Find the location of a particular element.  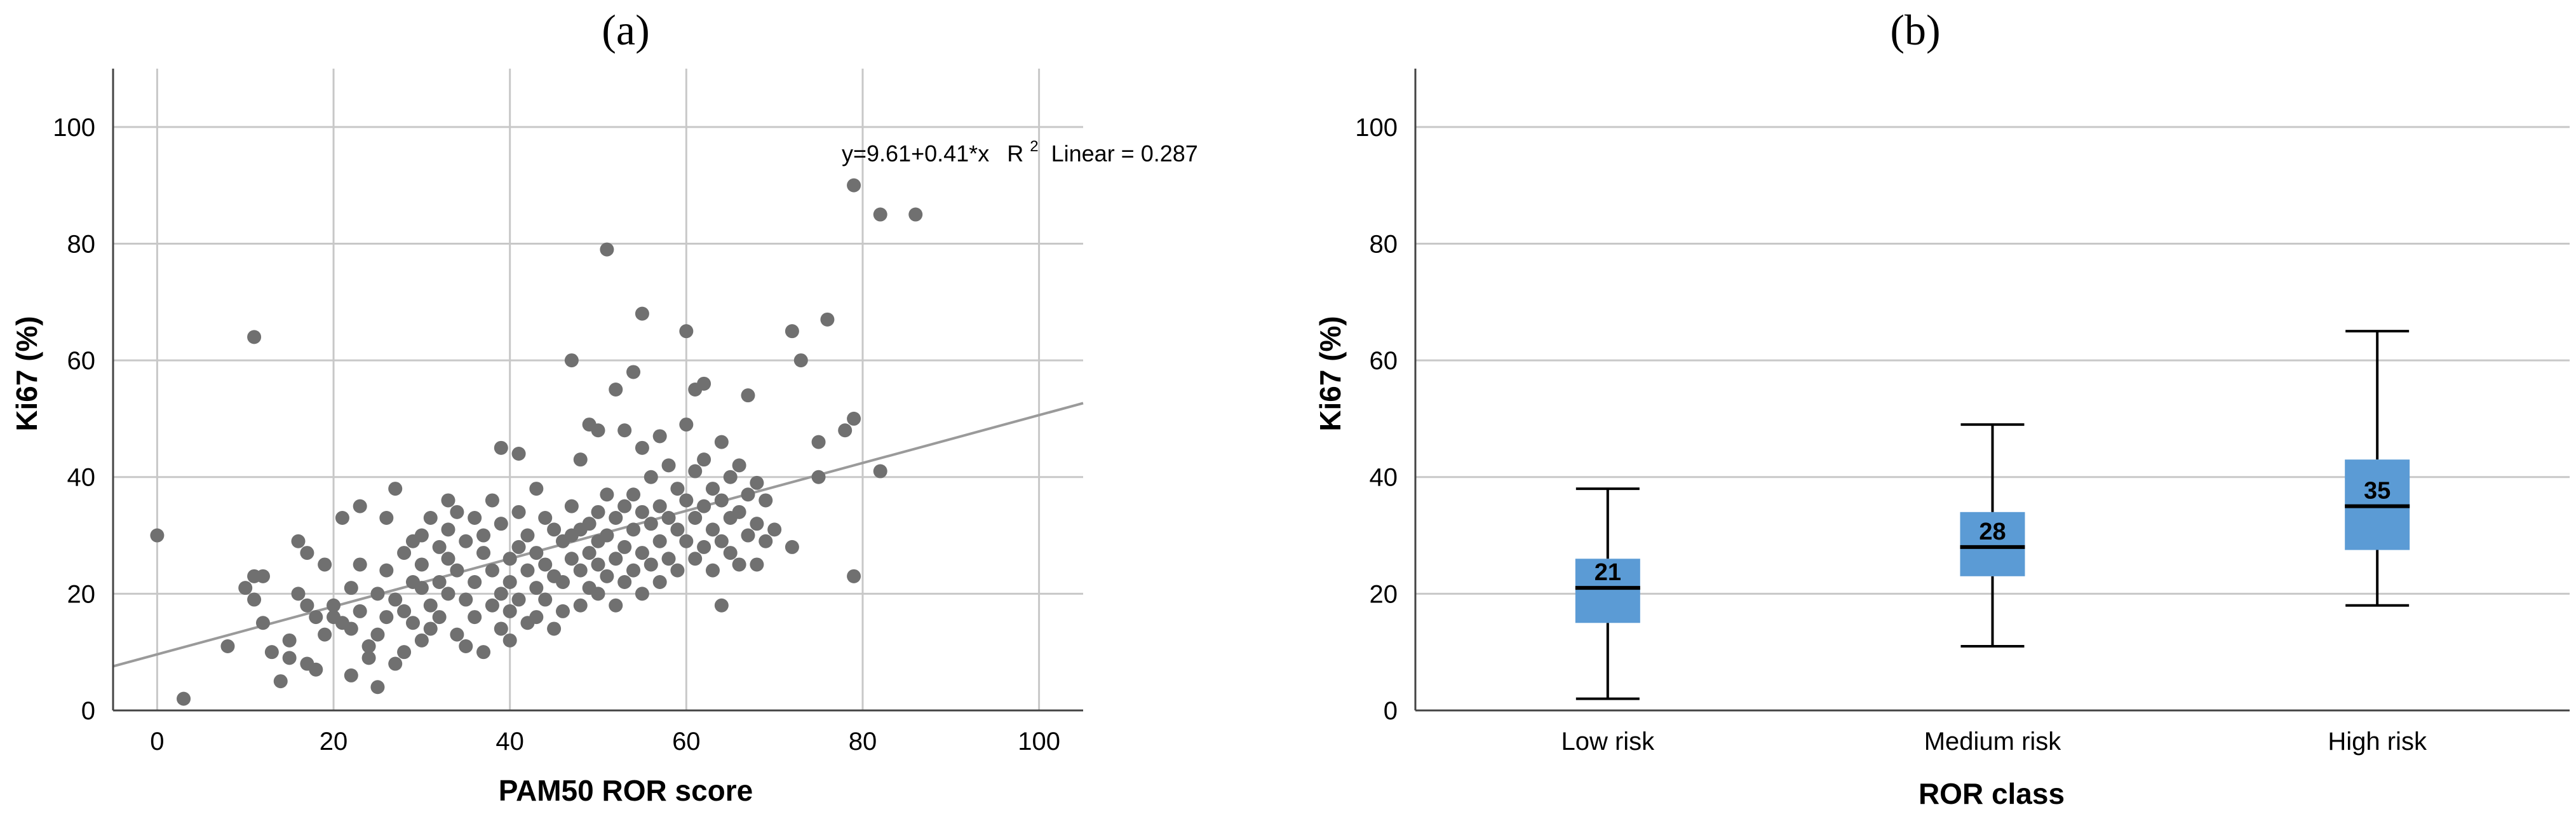

y-tick-label: 0 is located at coordinates (1391, 711).